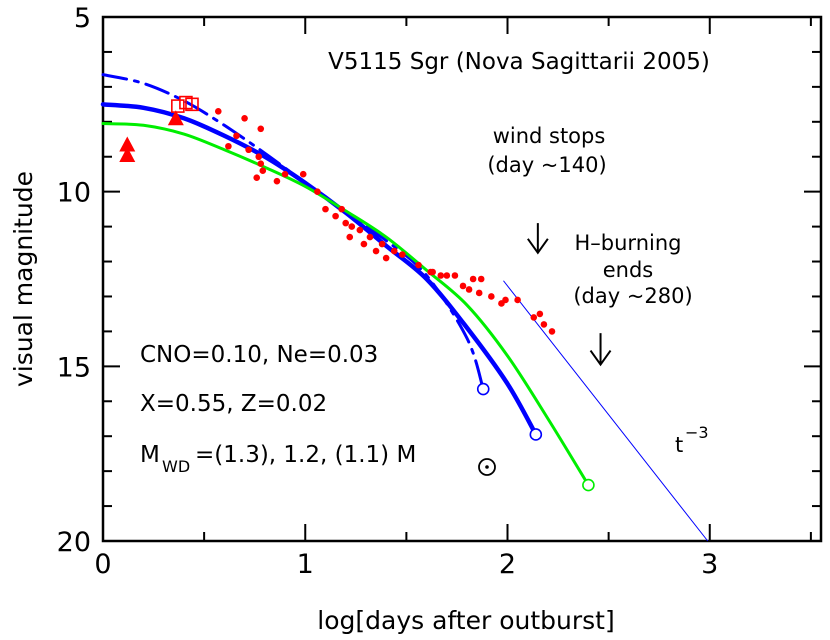 This screenshot has height=640, width=830. I want to click on x-tick-label: 2, so click(507, 564).